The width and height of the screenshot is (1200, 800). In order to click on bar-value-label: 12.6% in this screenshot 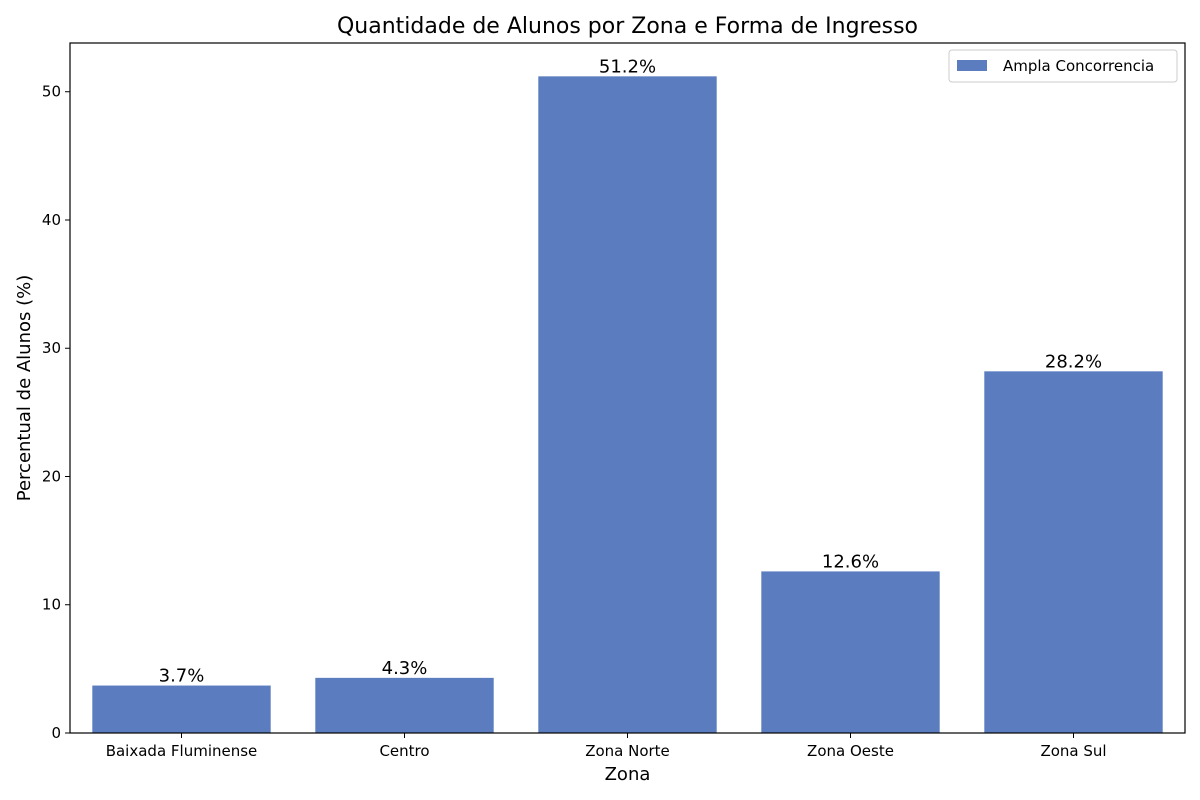, I will do `click(850, 561)`.